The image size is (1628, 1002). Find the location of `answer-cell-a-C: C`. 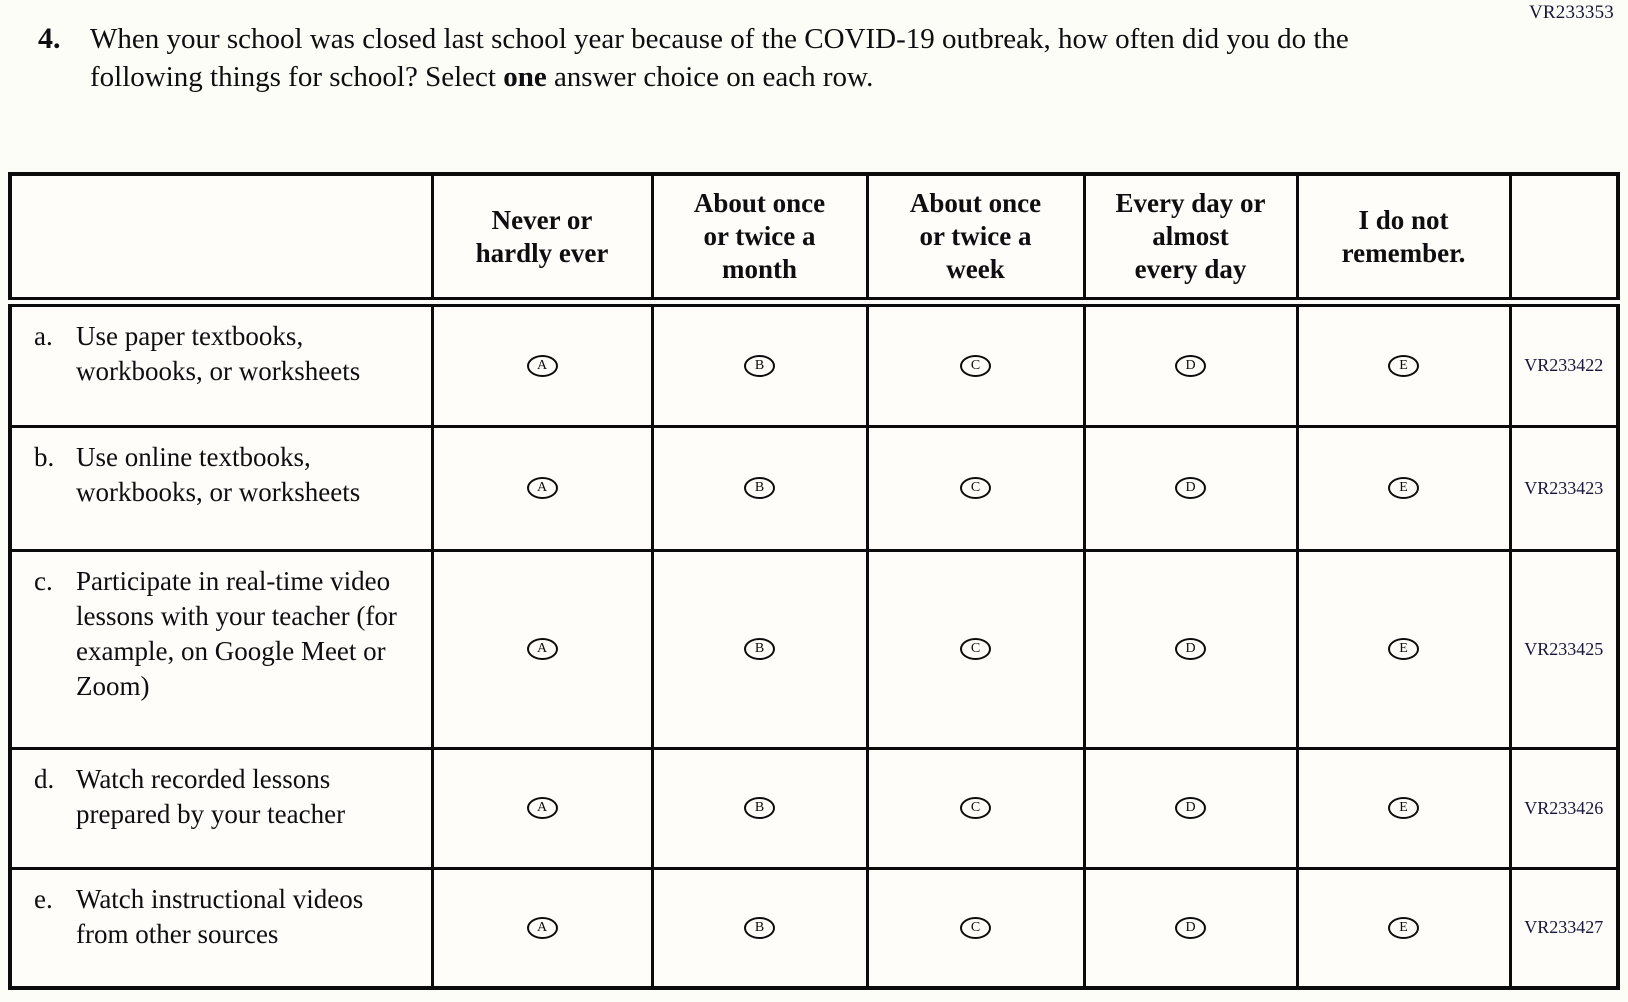

answer-cell-a-C: C is located at coordinates (975, 364).